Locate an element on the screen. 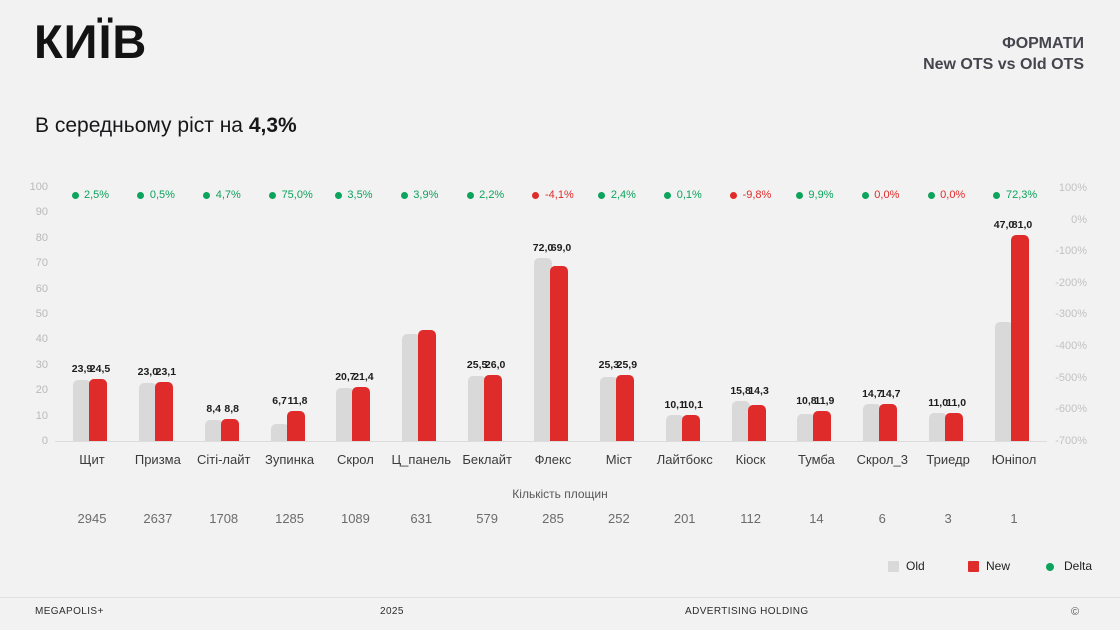  count-value: 112 is located at coordinates (750, 518).